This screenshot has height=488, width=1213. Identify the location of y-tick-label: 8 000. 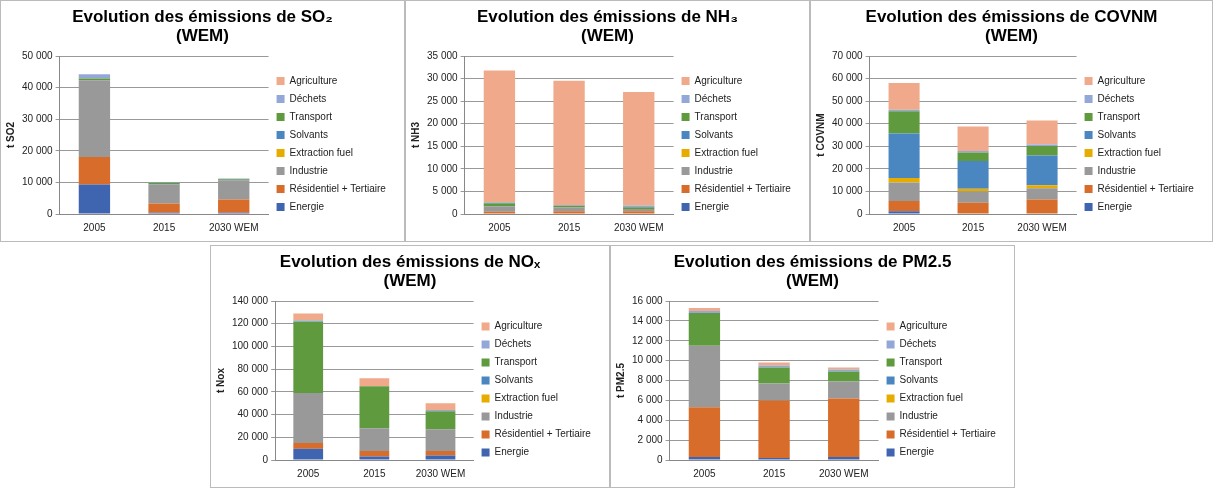
(650, 380).